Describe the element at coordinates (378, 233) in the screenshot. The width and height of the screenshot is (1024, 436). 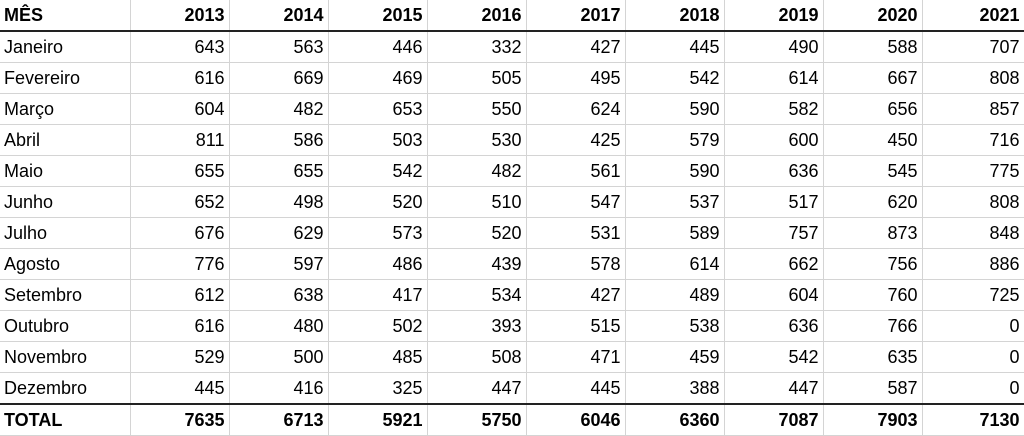
I see `value-cell: 573` at that location.